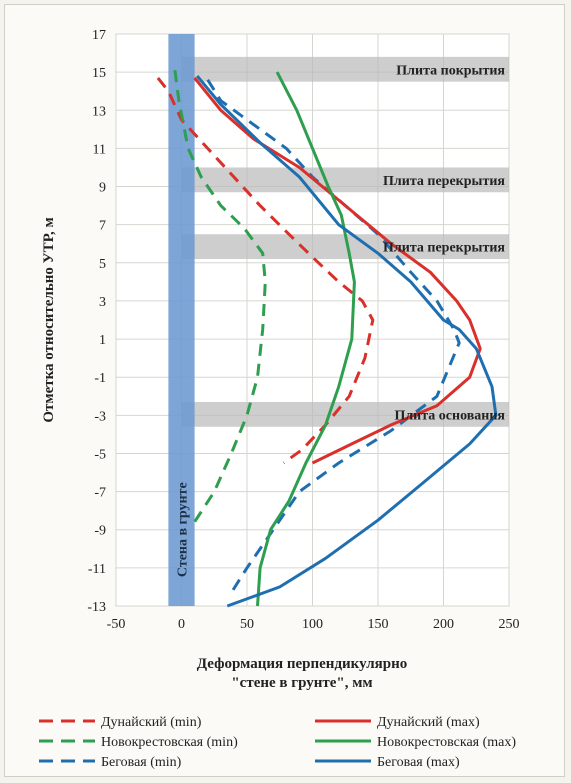 The width and height of the screenshot is (571, 783). I want to click on y-tick-label: 11, so click(99, 149).